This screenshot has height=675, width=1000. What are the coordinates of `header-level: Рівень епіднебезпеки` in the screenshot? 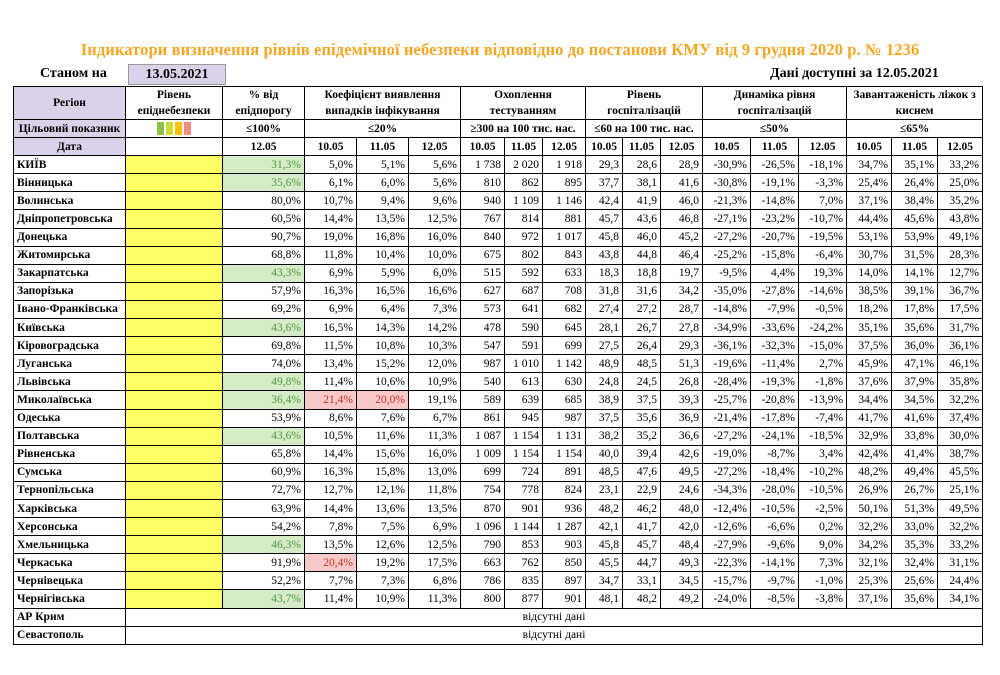 It's located at (174, 103).